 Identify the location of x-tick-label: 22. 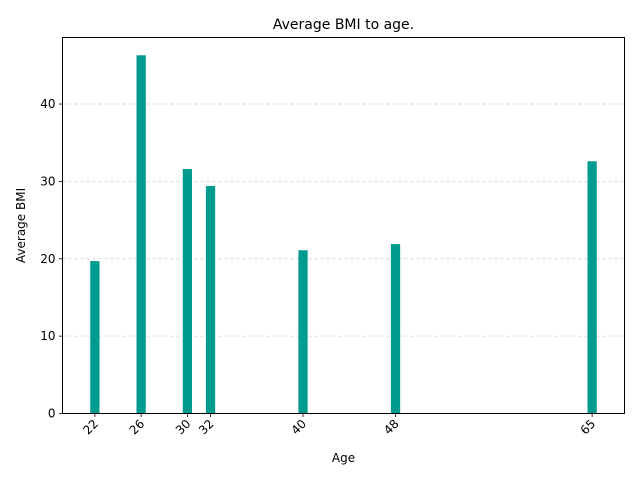
(90, 427).